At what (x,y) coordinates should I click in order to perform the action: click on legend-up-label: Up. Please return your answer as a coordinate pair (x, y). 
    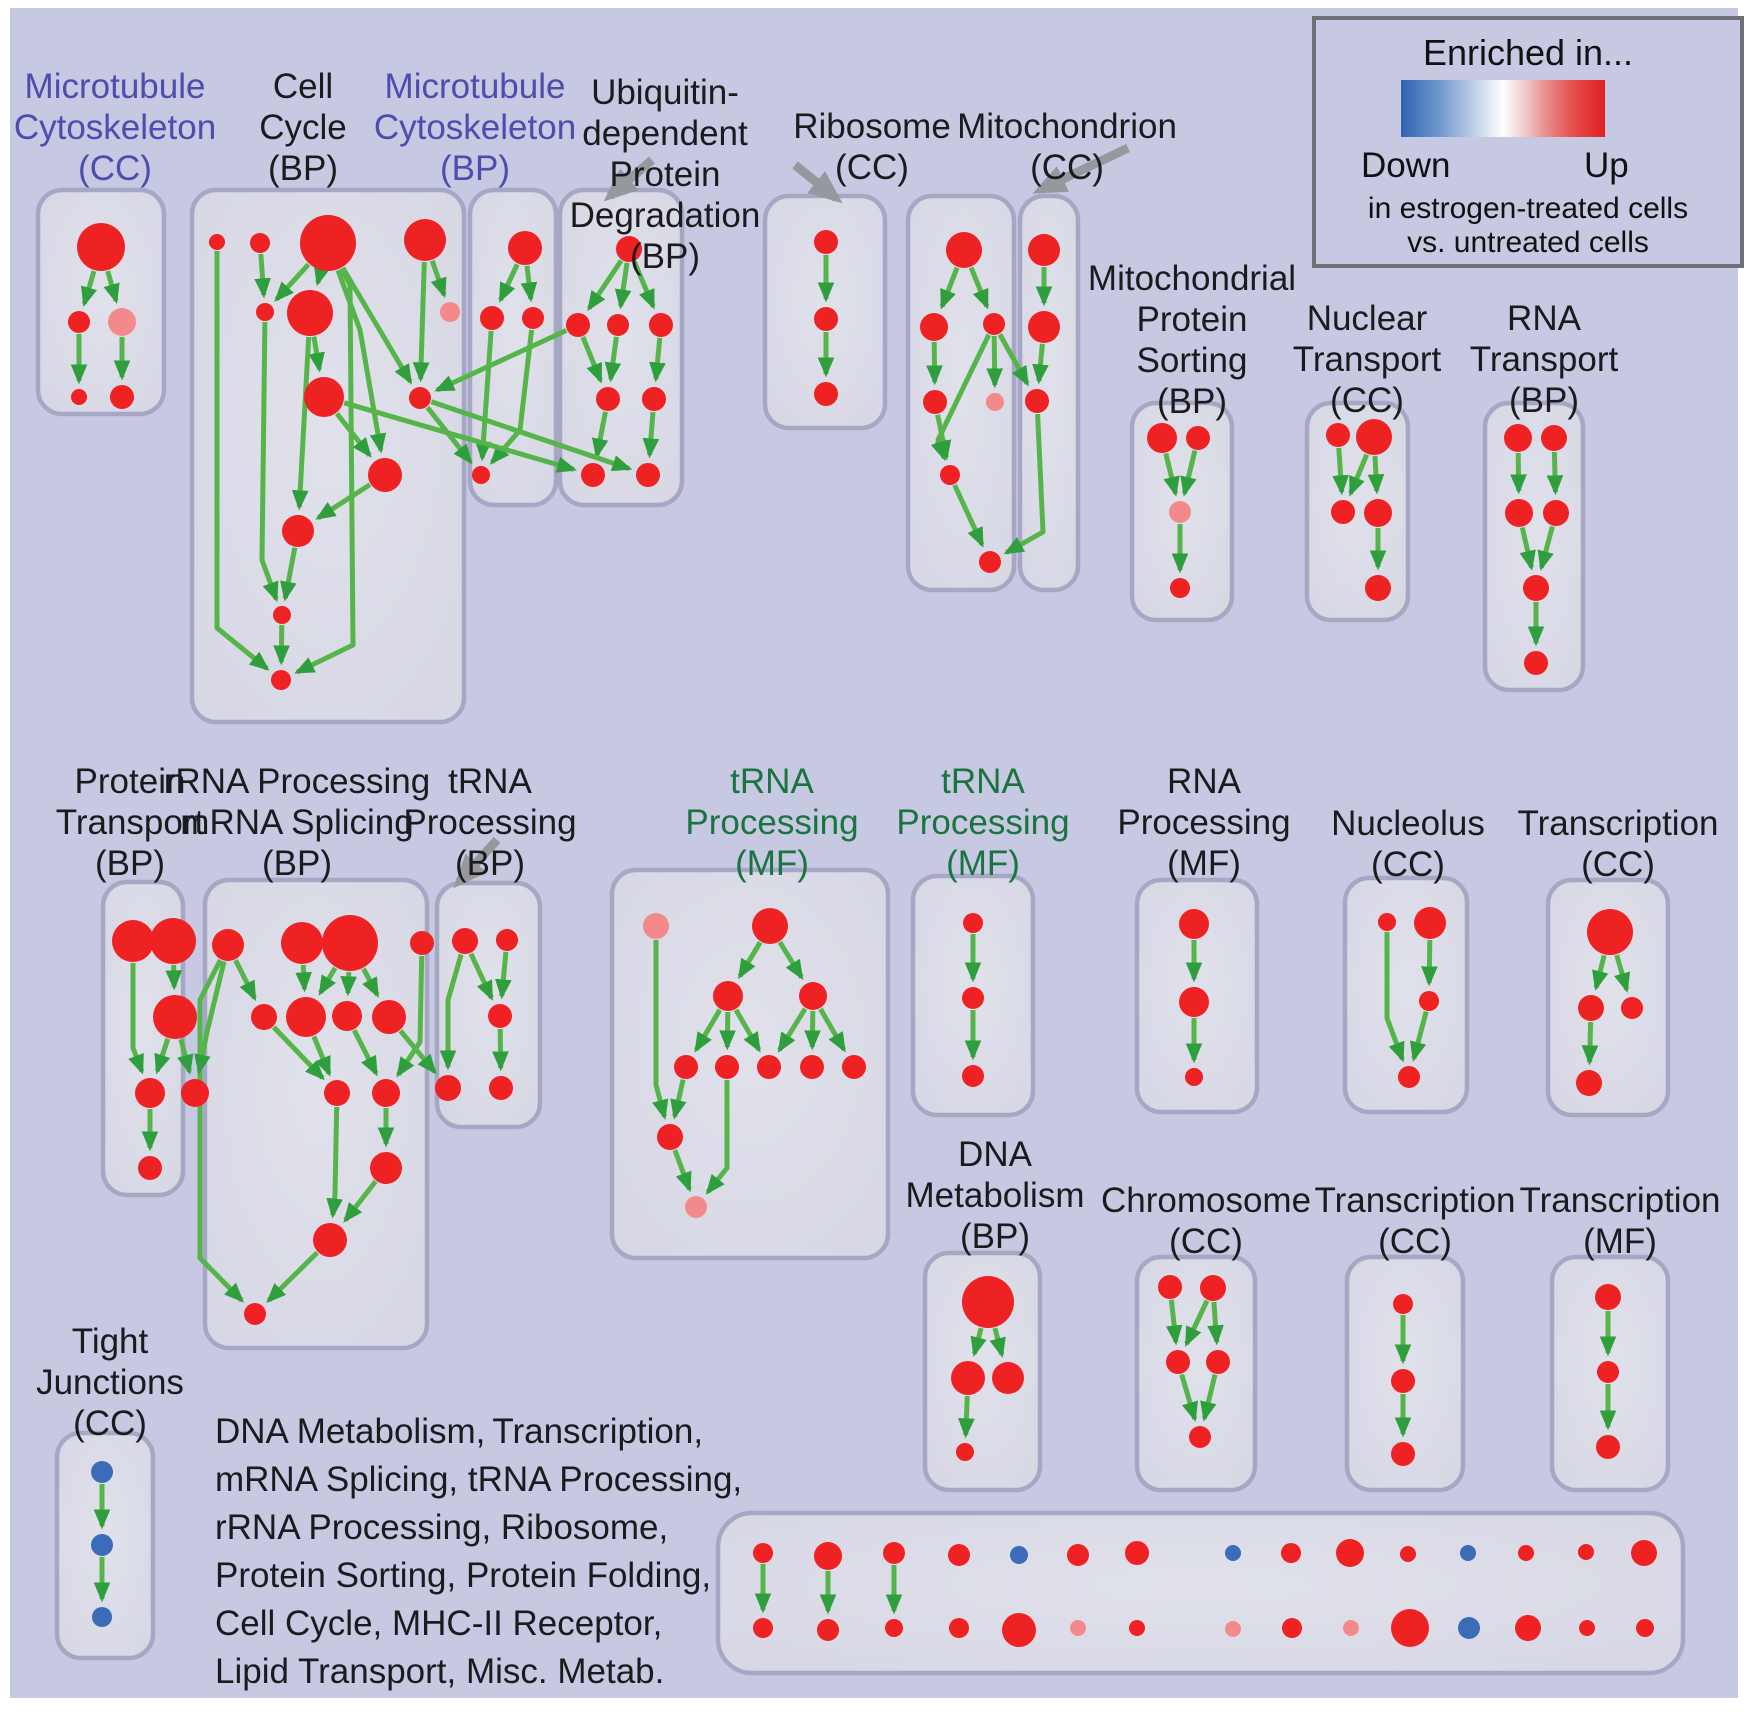
    Looking at the image, I should click on (1606, 165).